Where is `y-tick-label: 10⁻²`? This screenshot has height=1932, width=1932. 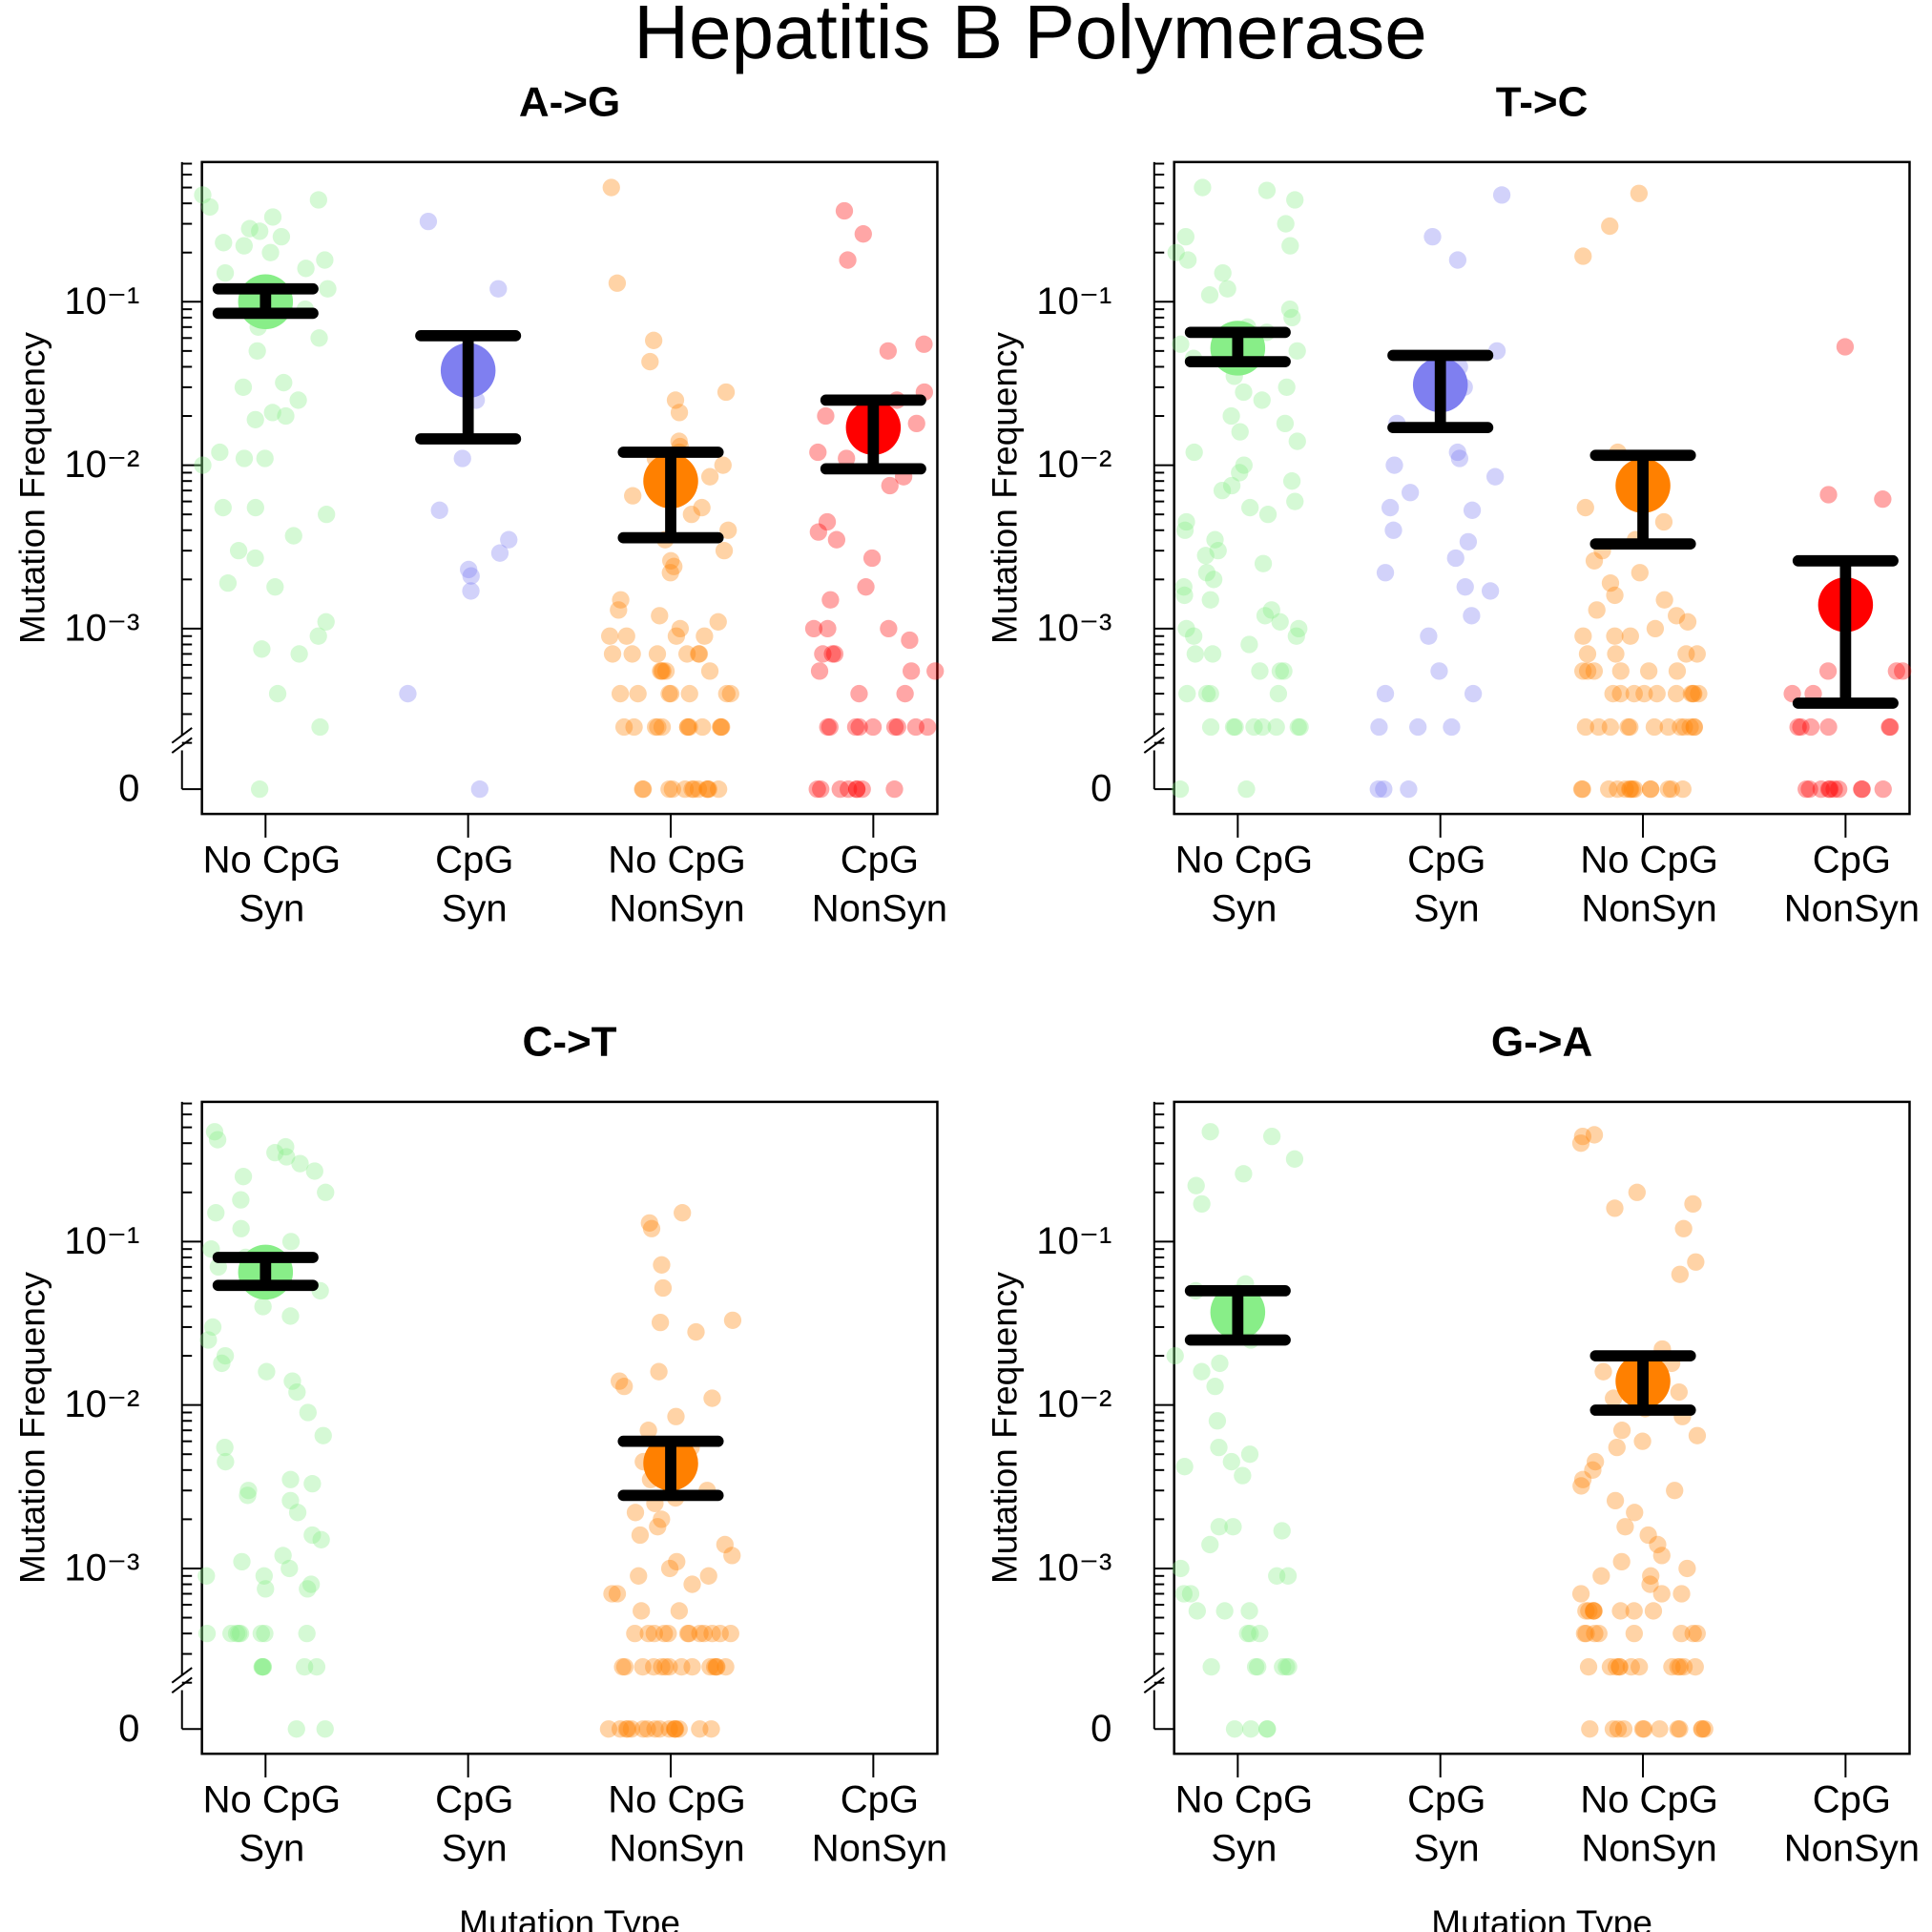 y-tick-label: 10⁻² is located at coordinates (1073, 465).